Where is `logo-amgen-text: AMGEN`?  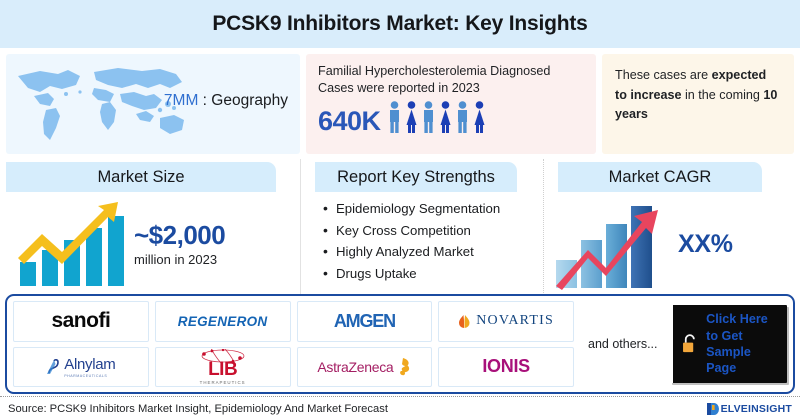
logo-amgen-text: AMGEN is located at coordinates (364, 320).